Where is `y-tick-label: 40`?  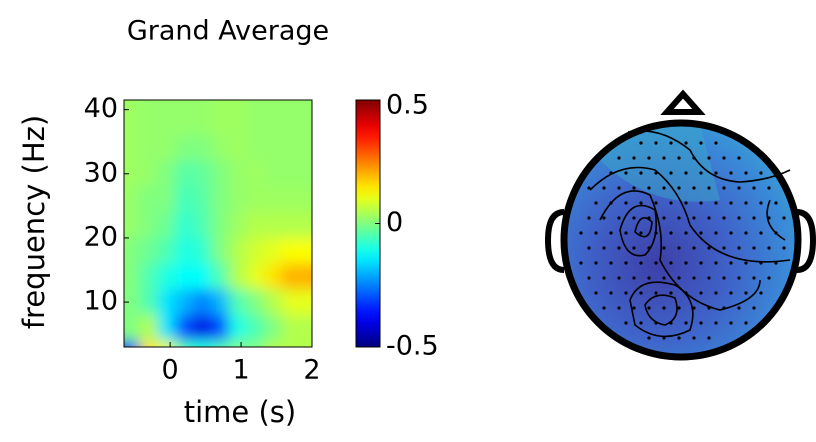 y-tick-label: 40 is located at coordinates (101, 108).